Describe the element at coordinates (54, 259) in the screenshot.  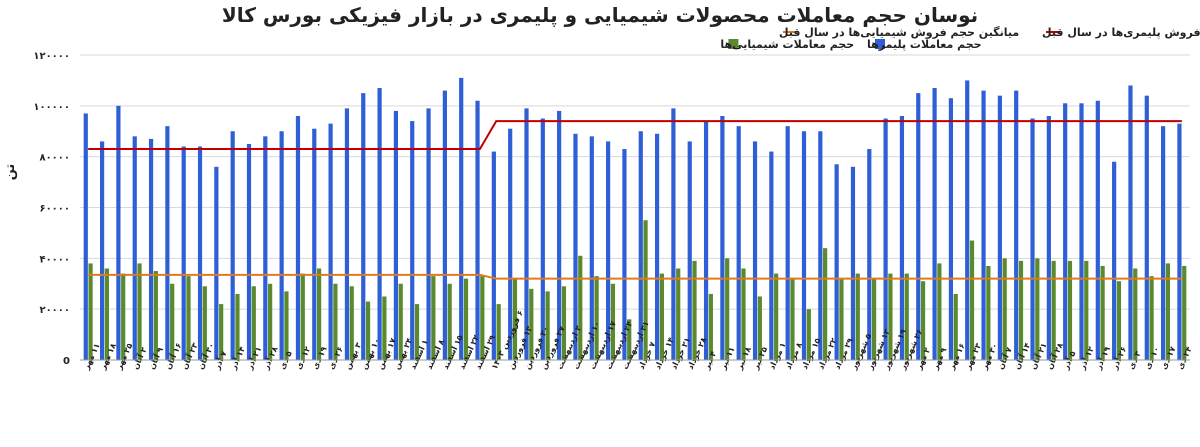
I see `y-tick-label: ۴۰۰۰۰` at that location.